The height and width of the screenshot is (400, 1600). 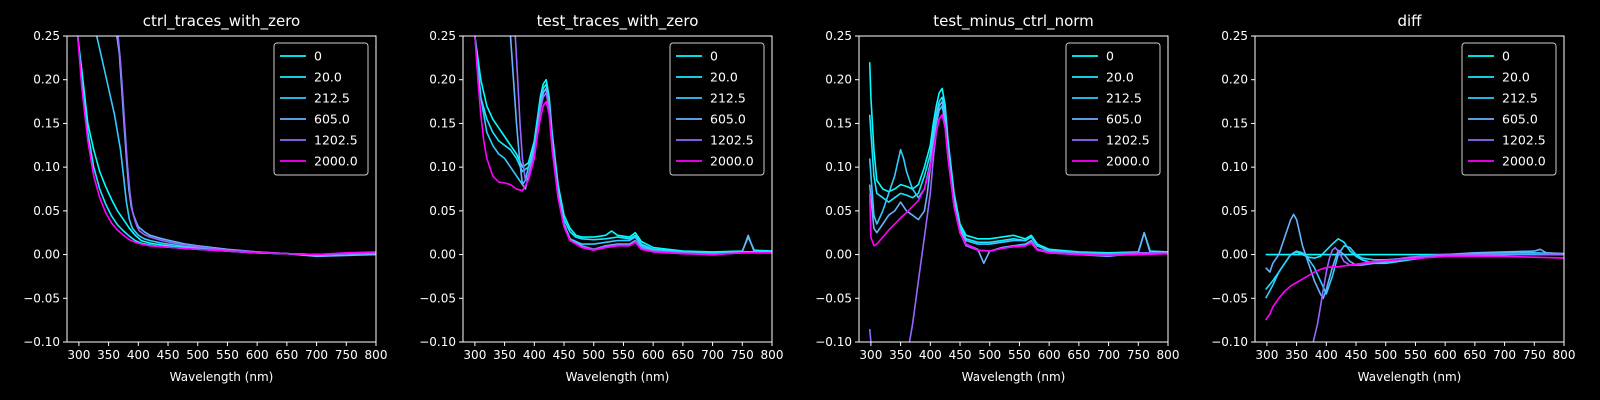 What do you see at coordinates (618, 21) in the screenshot?
I see `chart-title: test_traces_with_zero` at bounding box center [618, 21].